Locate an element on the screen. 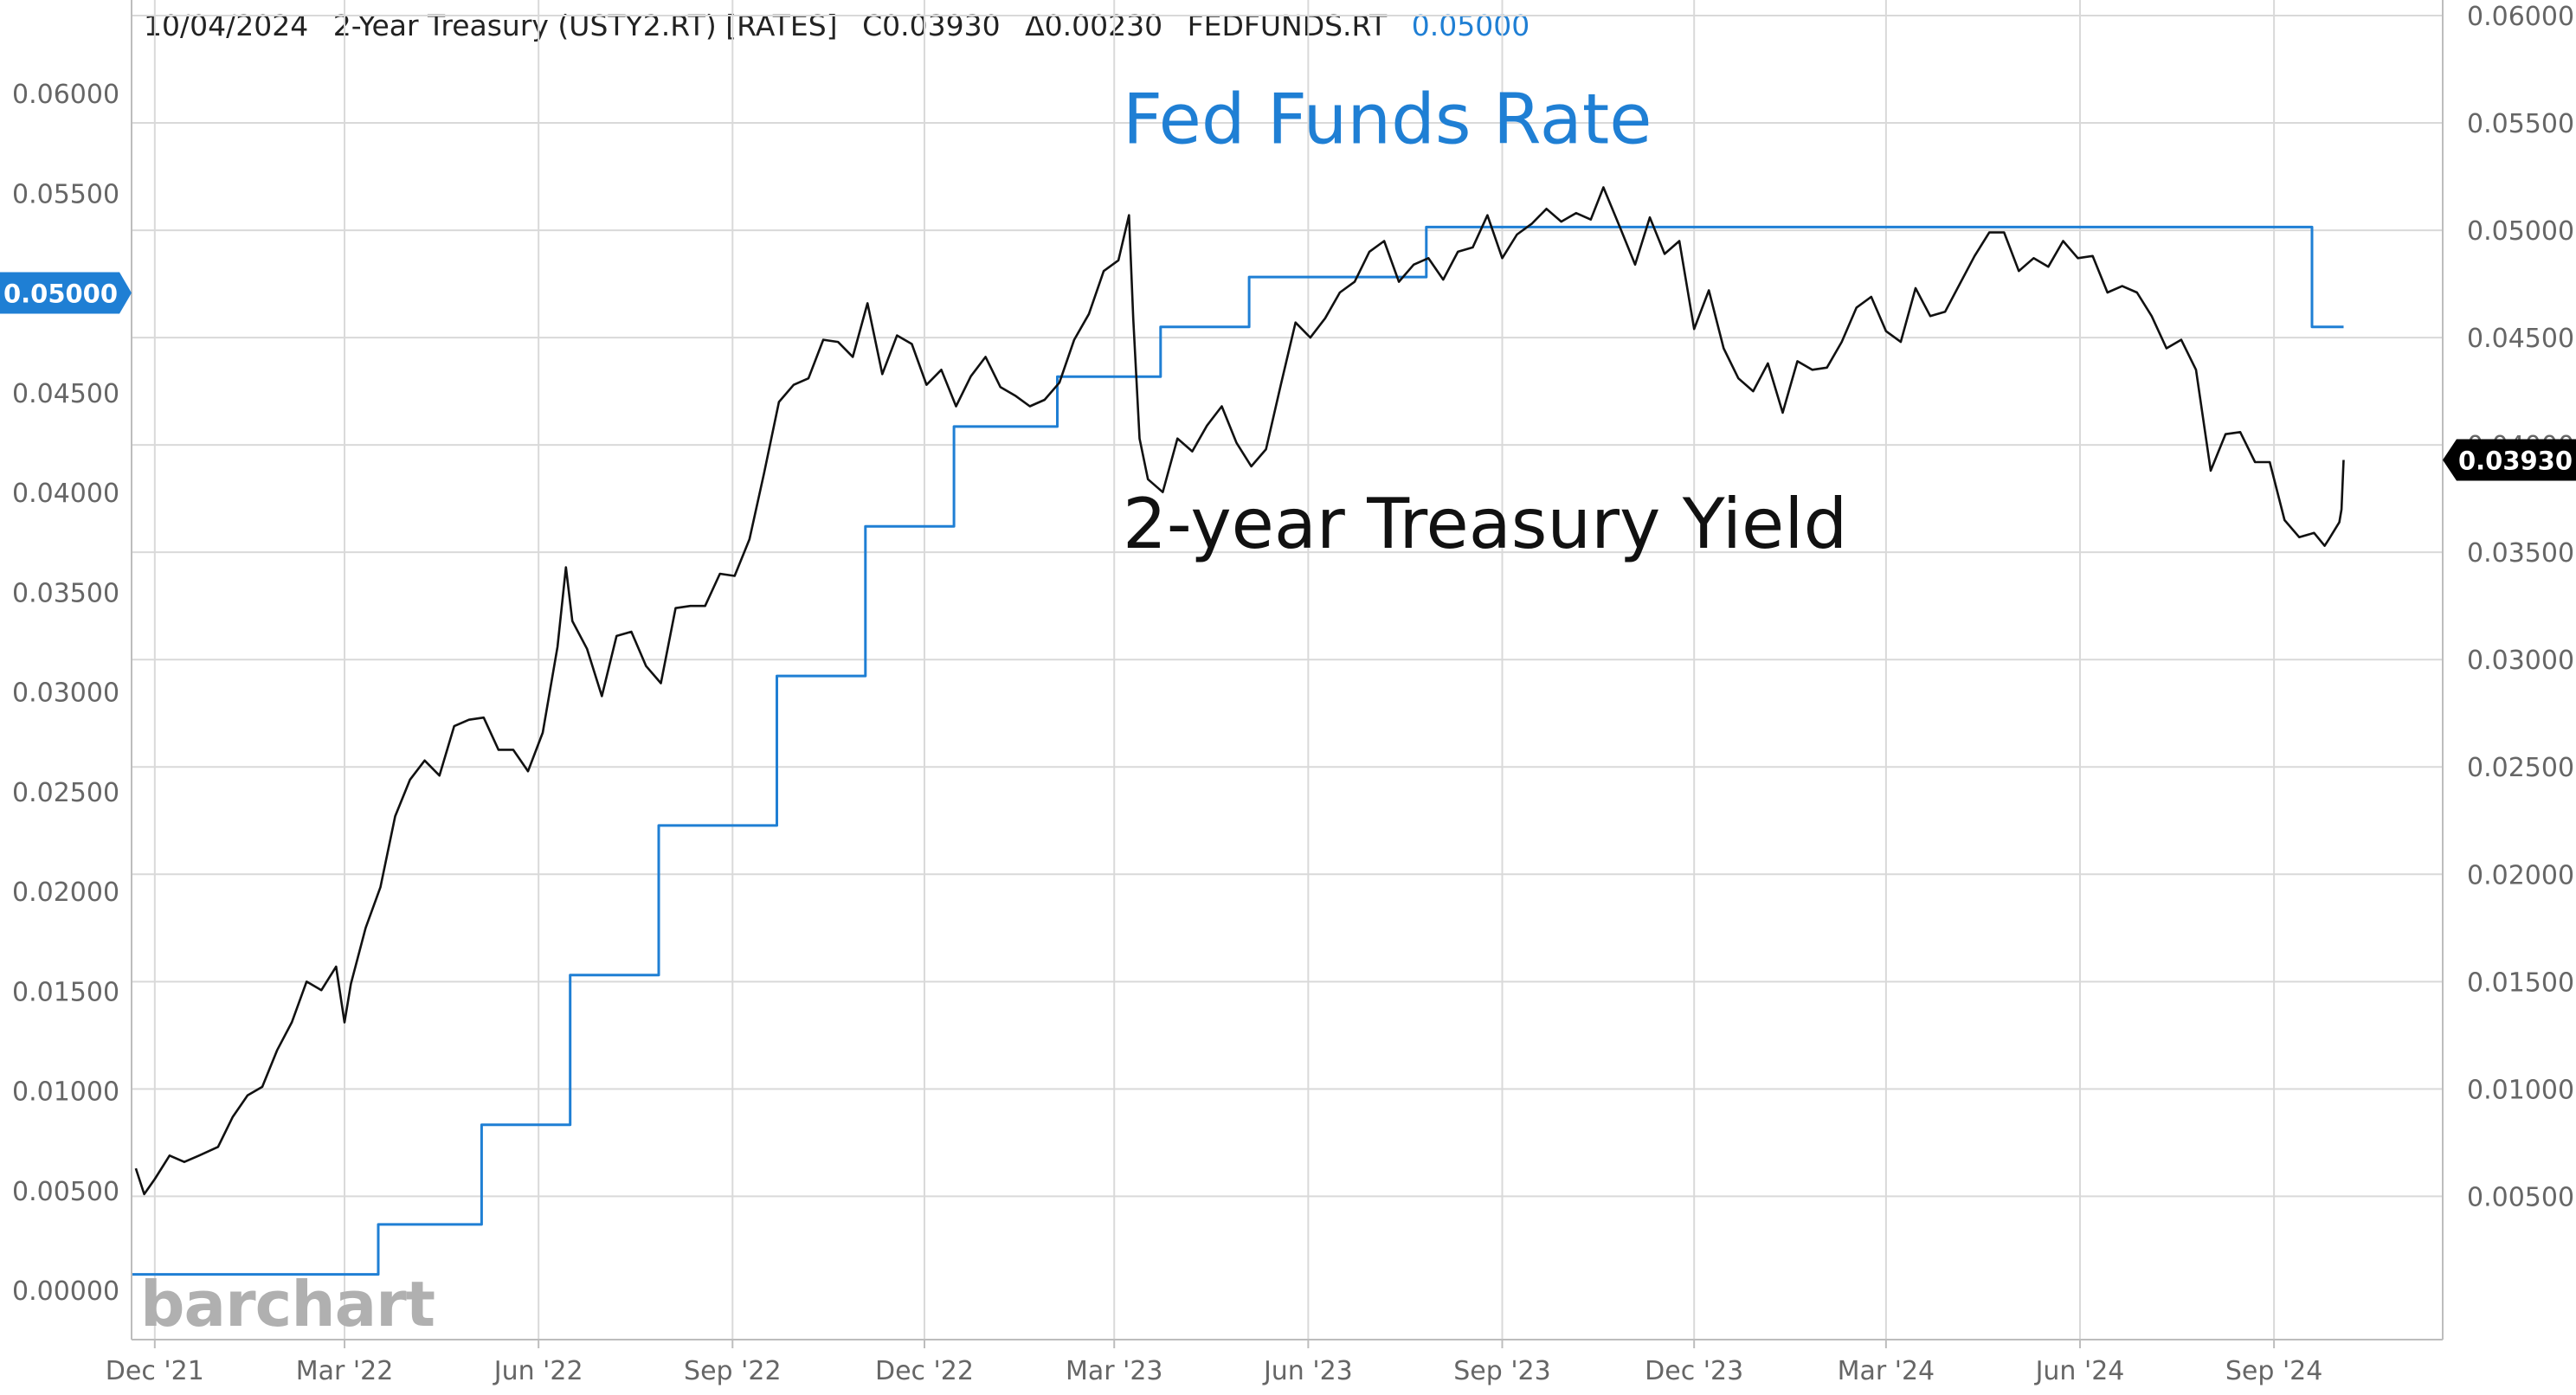  header-symbol: 2-Year Treasury (USTY2.RT) [RATES] is located at coordinates (585, 25).